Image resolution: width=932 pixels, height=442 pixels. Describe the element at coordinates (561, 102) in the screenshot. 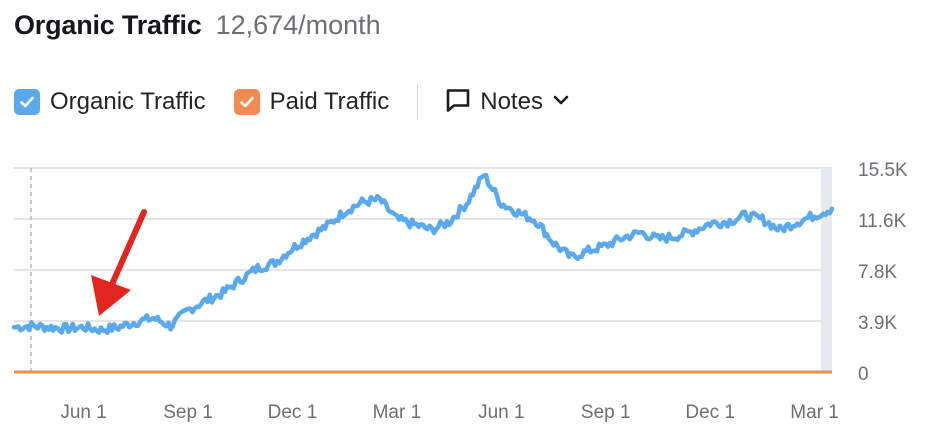

I see `chevron-down-icon` at that location.